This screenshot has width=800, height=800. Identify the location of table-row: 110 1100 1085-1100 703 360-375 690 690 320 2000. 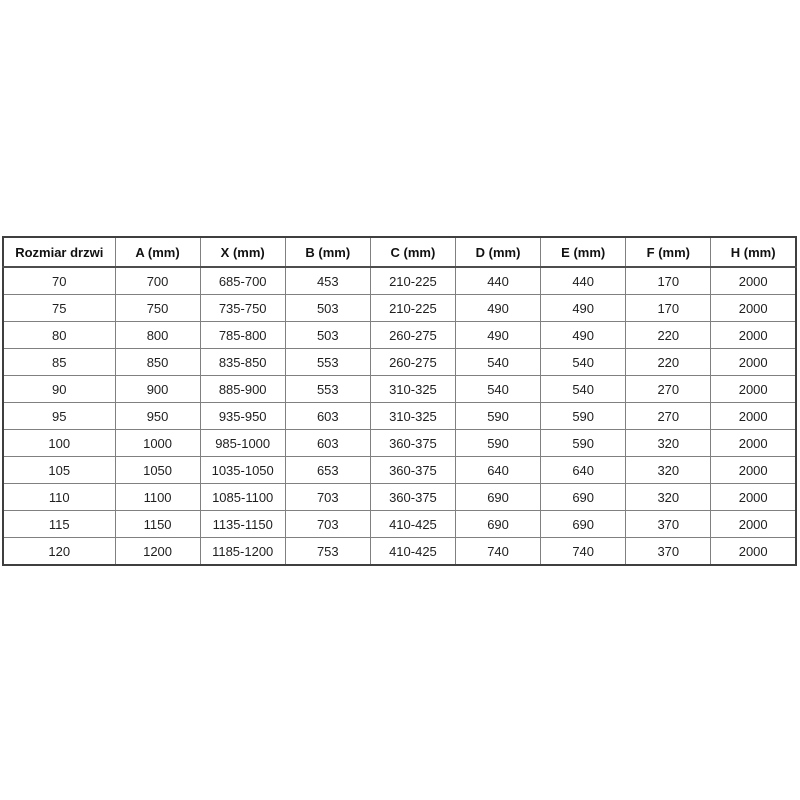
(399, 497).